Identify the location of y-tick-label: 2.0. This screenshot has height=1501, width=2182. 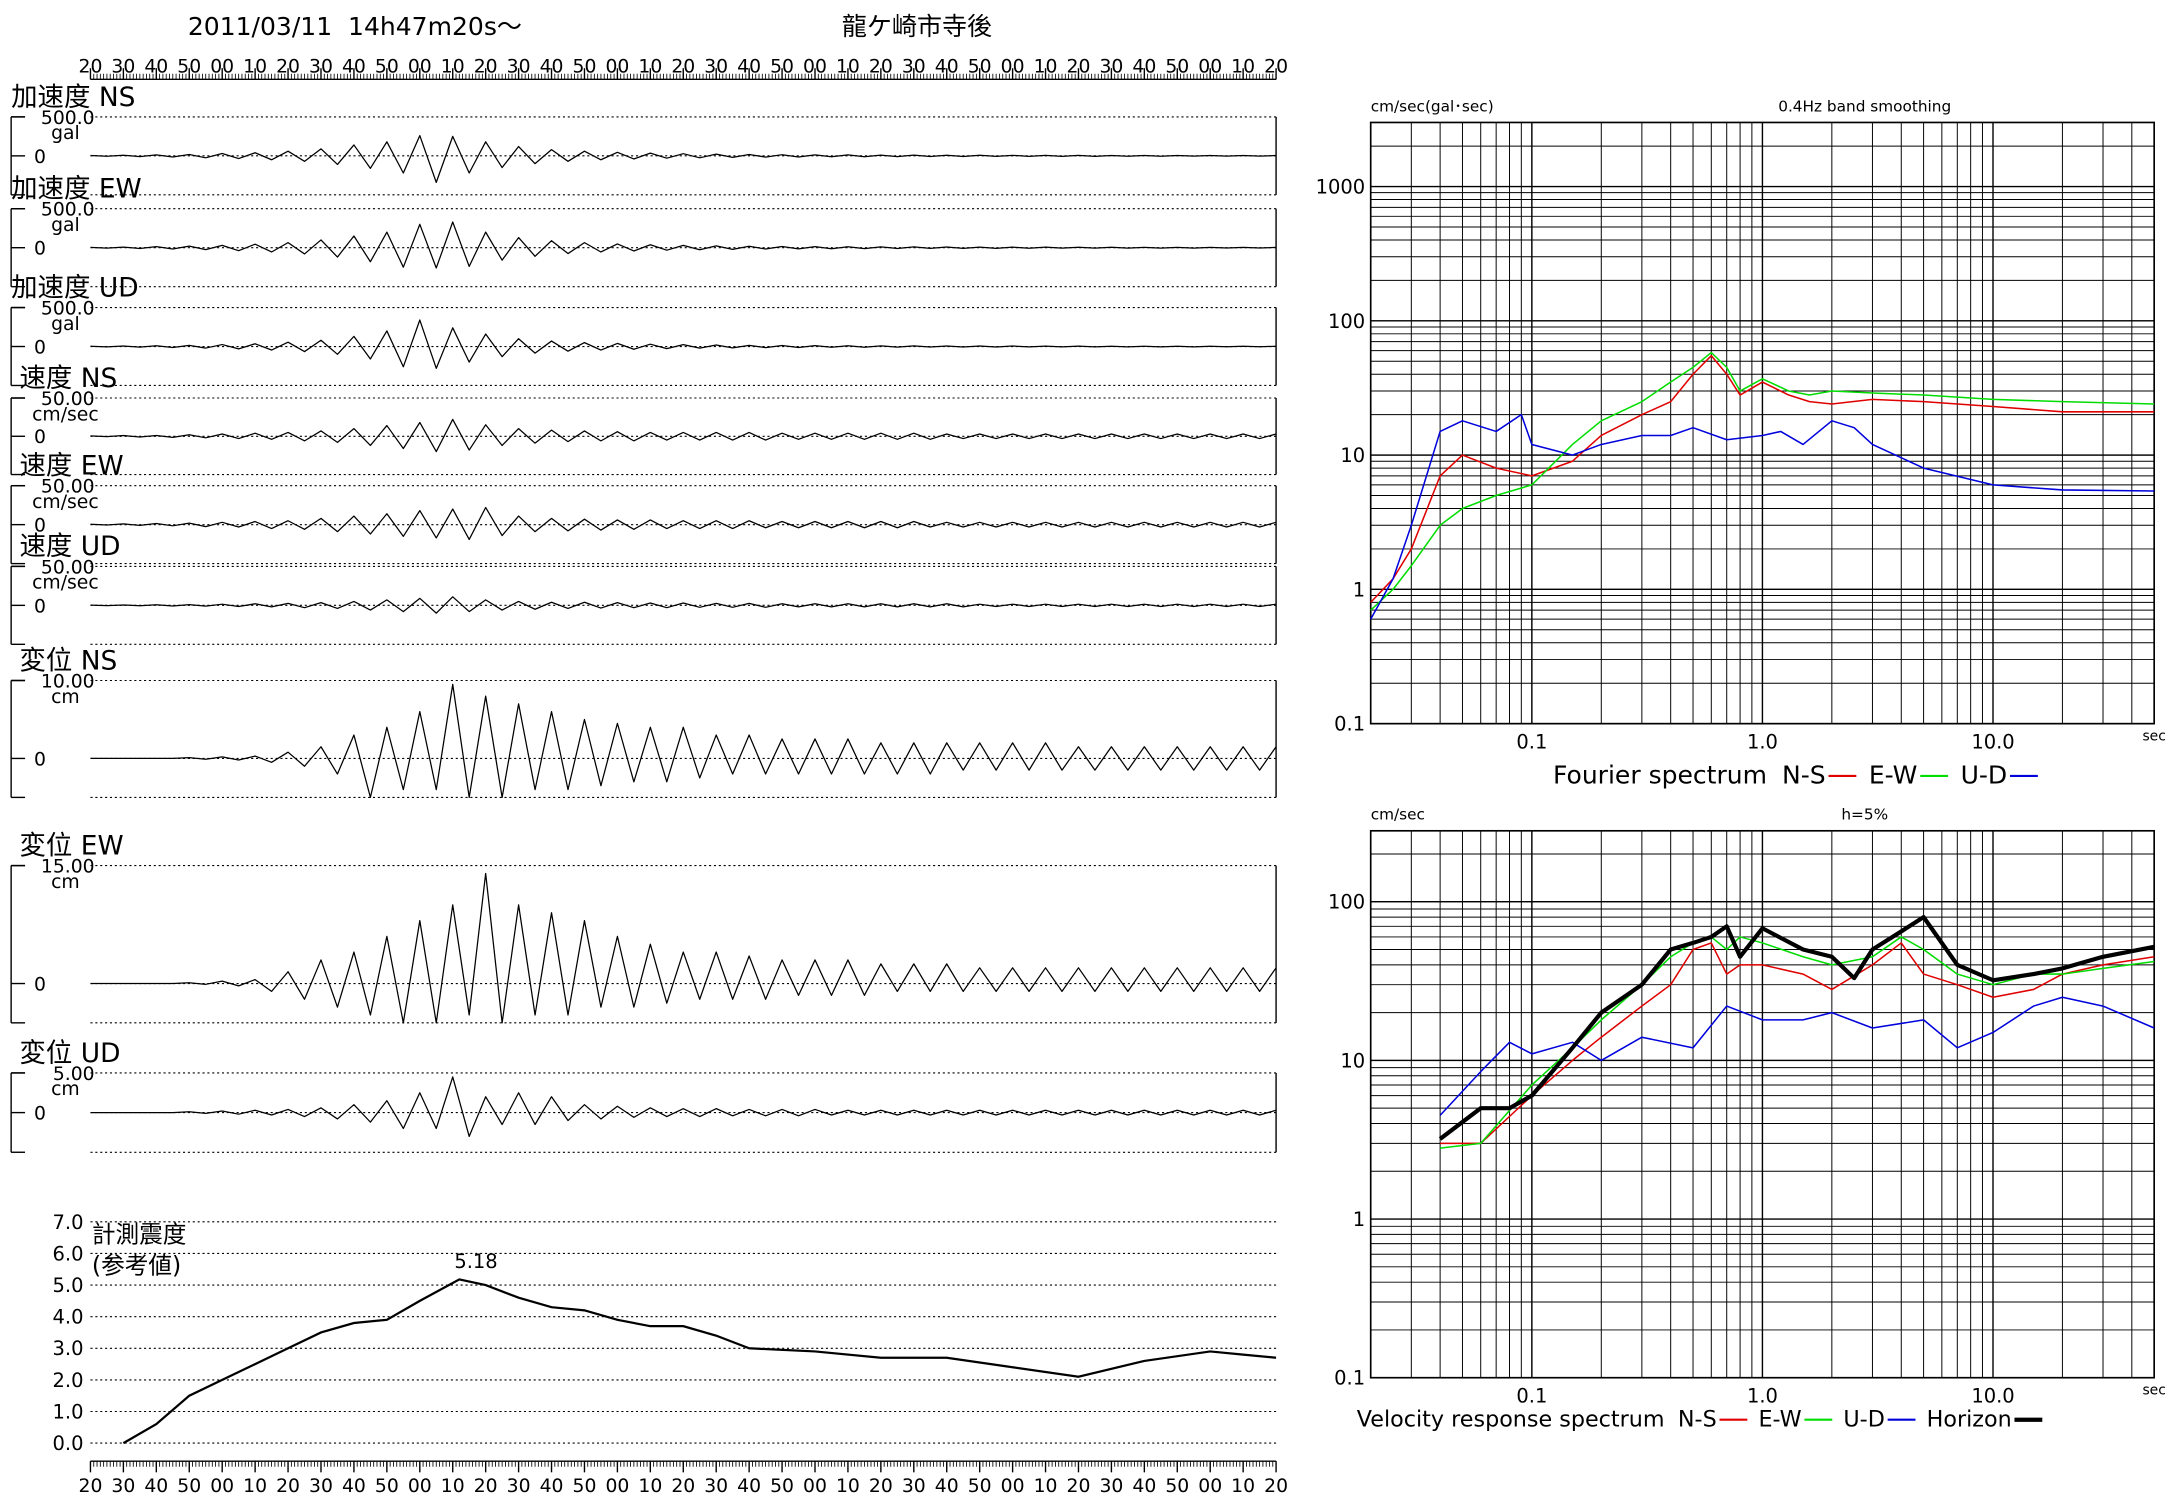
(68, 1380).